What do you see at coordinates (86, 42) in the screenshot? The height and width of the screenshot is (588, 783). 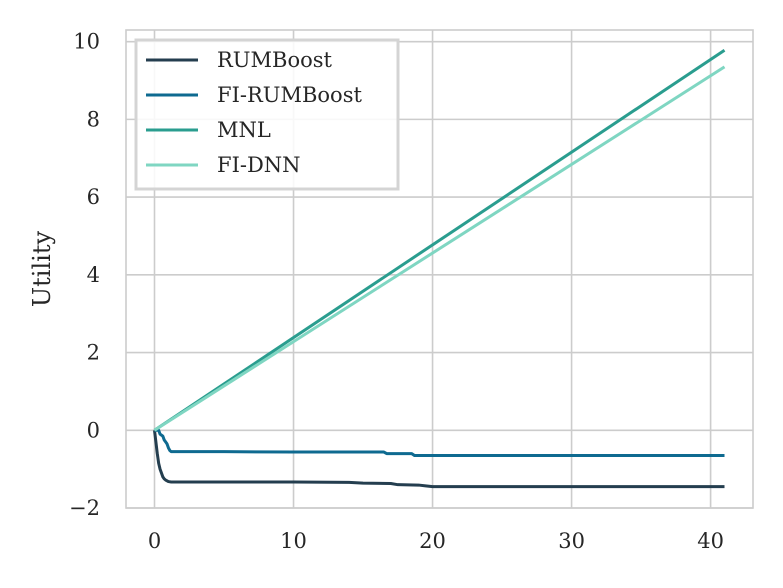 I see `y-tick-label: 10` at bounding box center [86, 42].